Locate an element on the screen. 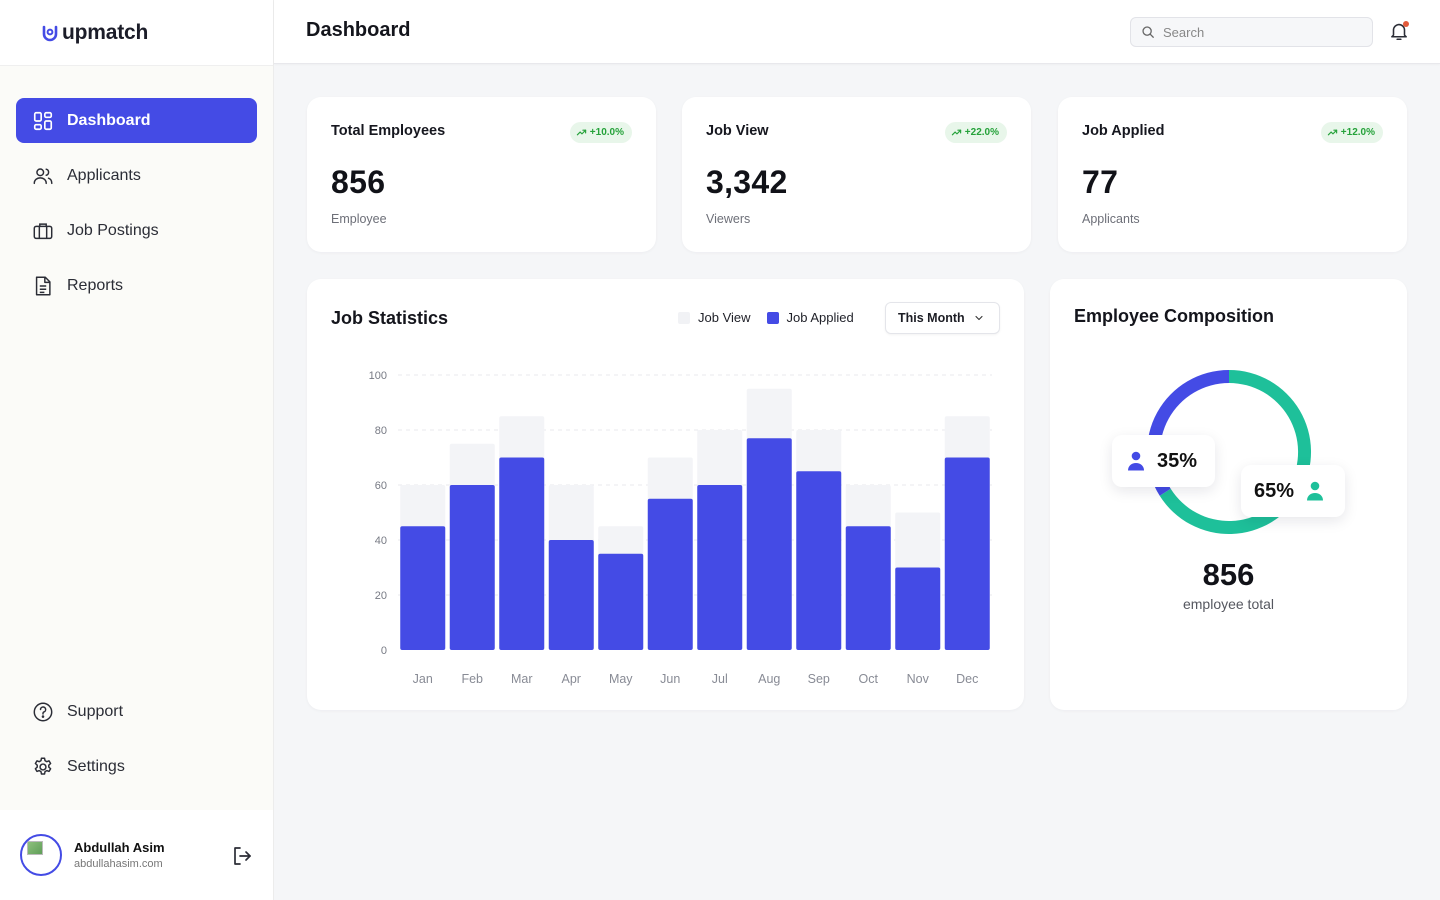  sidebar-item-support: Support is located at coordinates (136, 711).